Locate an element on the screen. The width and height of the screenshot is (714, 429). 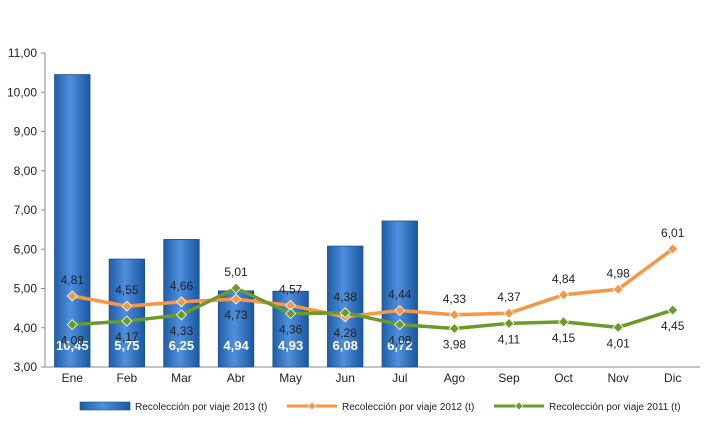
line-2011-data-label: 4,17 is located at coordinates (127, 337).